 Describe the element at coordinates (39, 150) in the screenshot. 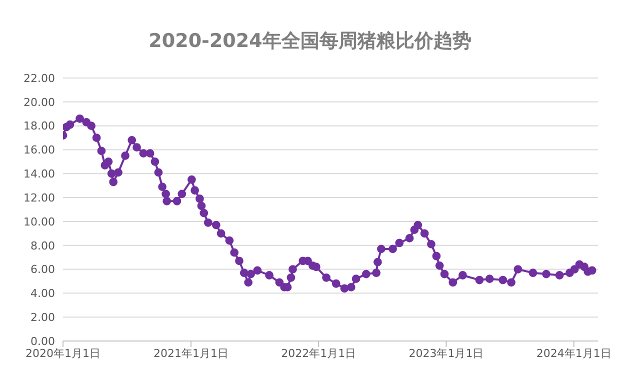

I see `y-tick-label: 16.00` at that location.